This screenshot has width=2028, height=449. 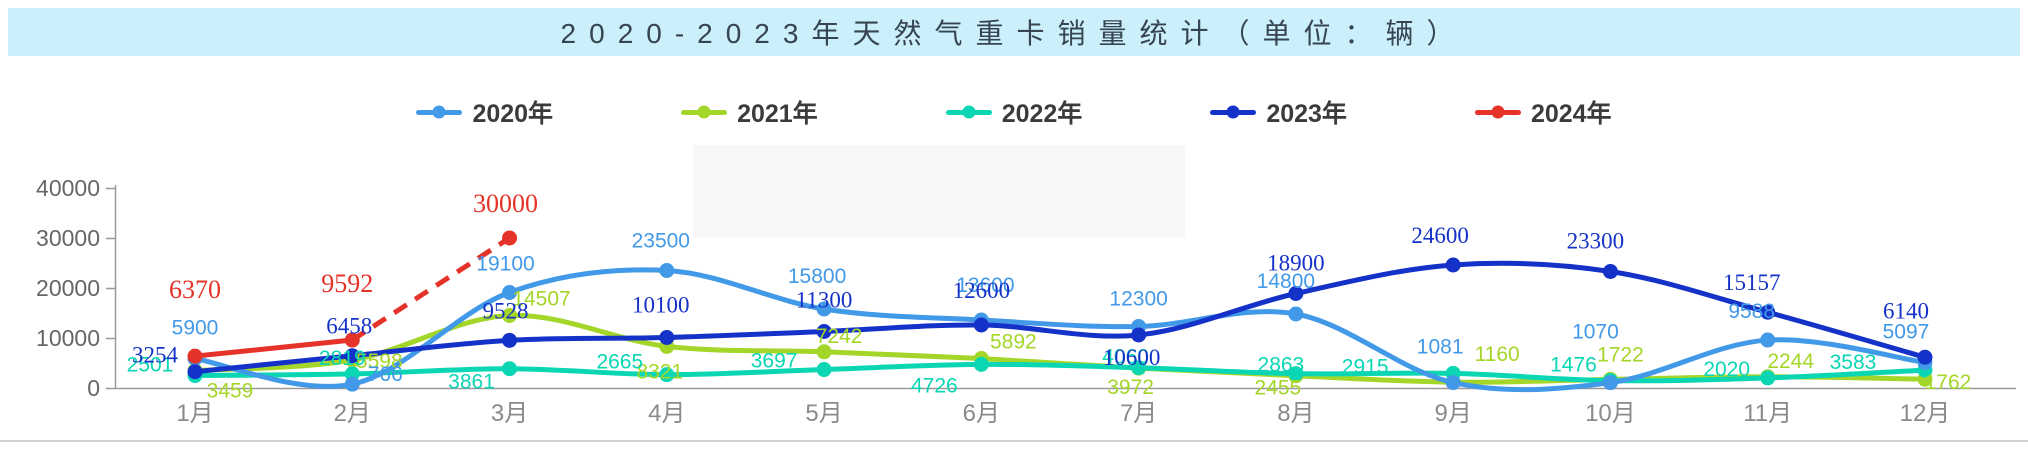 I want to click on series-2020-data-label: 9588, so click(x=1751, y=311).